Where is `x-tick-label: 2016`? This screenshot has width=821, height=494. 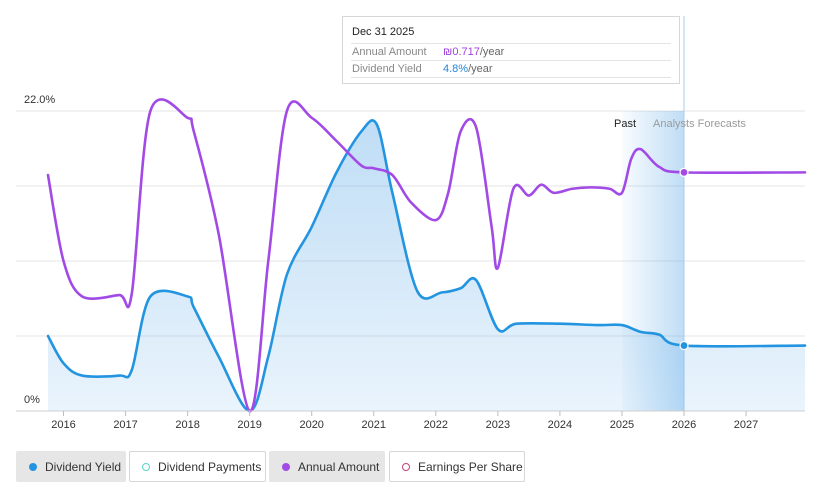 x-tick-label: 2016 is located at coordinates (63, 425).